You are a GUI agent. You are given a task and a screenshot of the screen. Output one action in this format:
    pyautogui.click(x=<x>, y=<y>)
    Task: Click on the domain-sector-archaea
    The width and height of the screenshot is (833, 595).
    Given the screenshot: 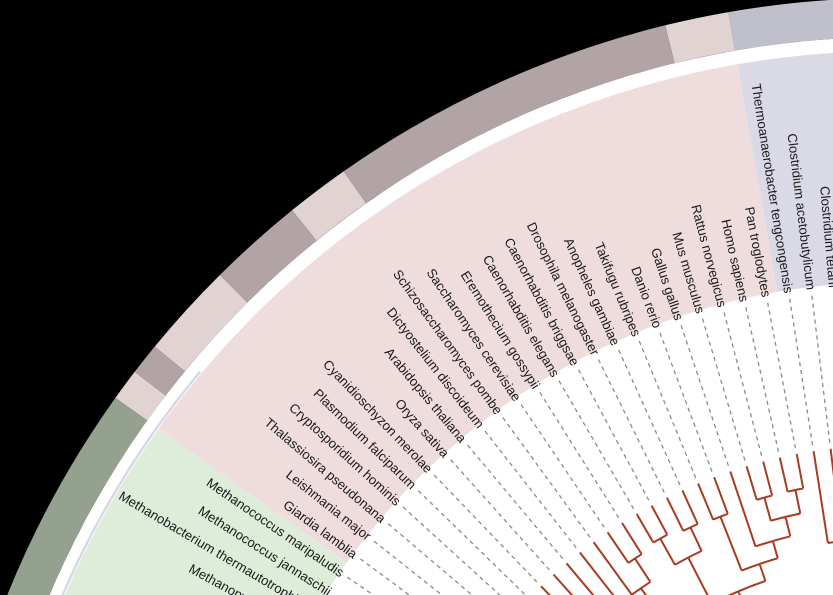 What is the action you would take?
    pyautogui.click(x=205, y=511)
    